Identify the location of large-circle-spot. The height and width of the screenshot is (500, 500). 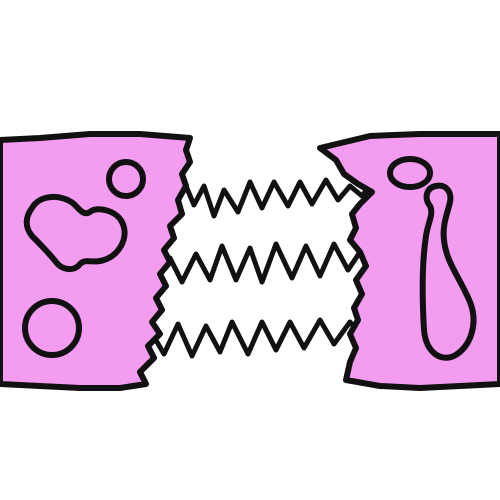
(52, 328).